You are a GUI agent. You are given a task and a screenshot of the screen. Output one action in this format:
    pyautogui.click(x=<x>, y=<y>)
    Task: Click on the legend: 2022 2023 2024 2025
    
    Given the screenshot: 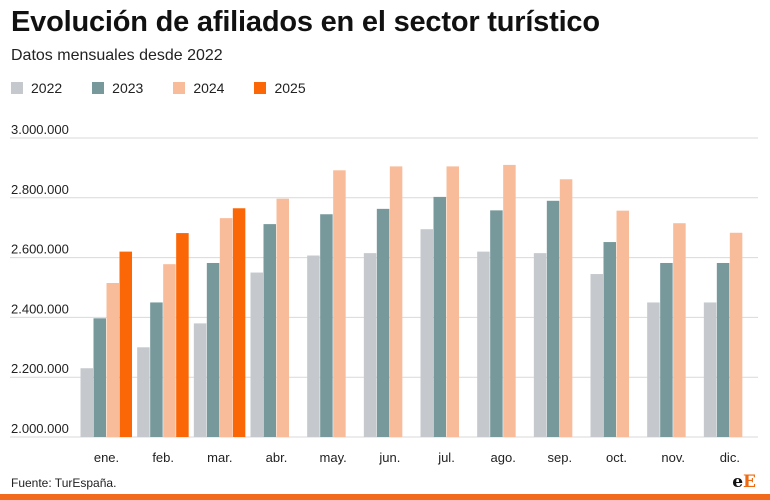 What is the action you would take?
    pyautogui.click(x=173, y=88)
    